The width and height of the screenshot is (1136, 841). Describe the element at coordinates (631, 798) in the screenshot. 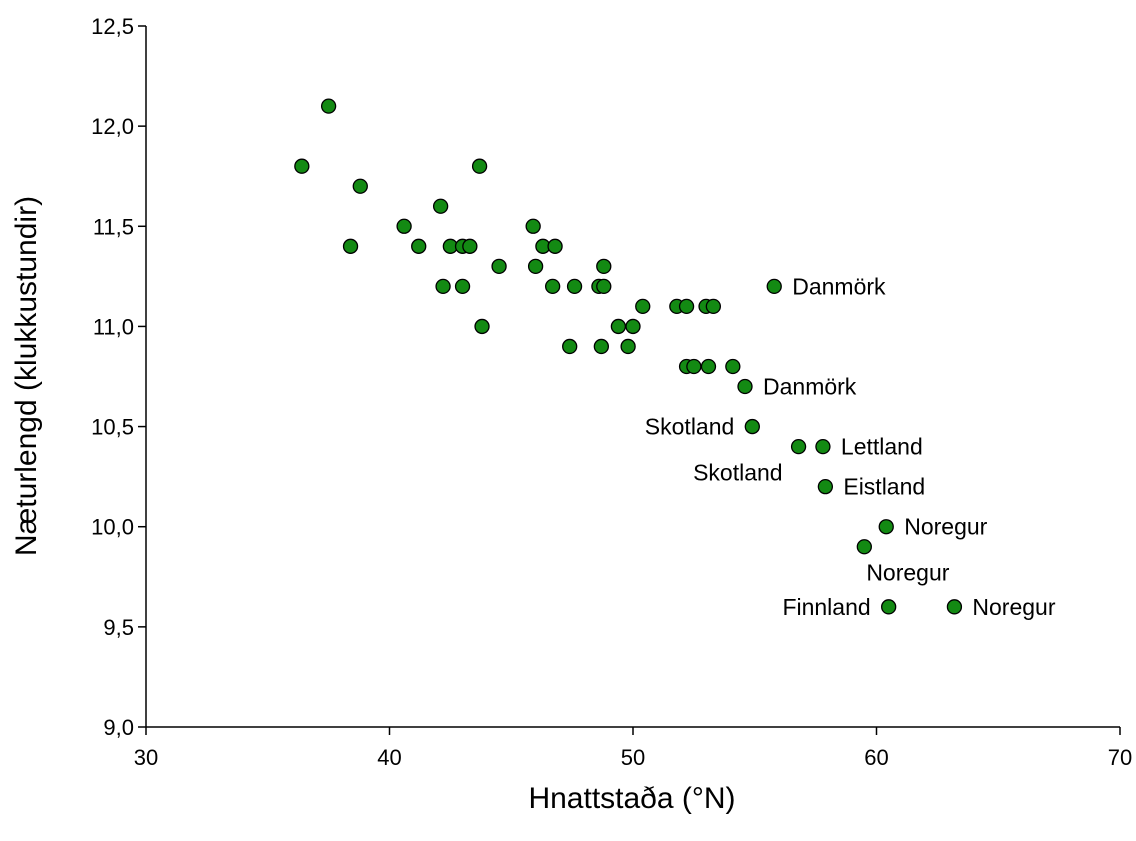

I see `x-axis-title: Hnattstaða (°N)` at that location.